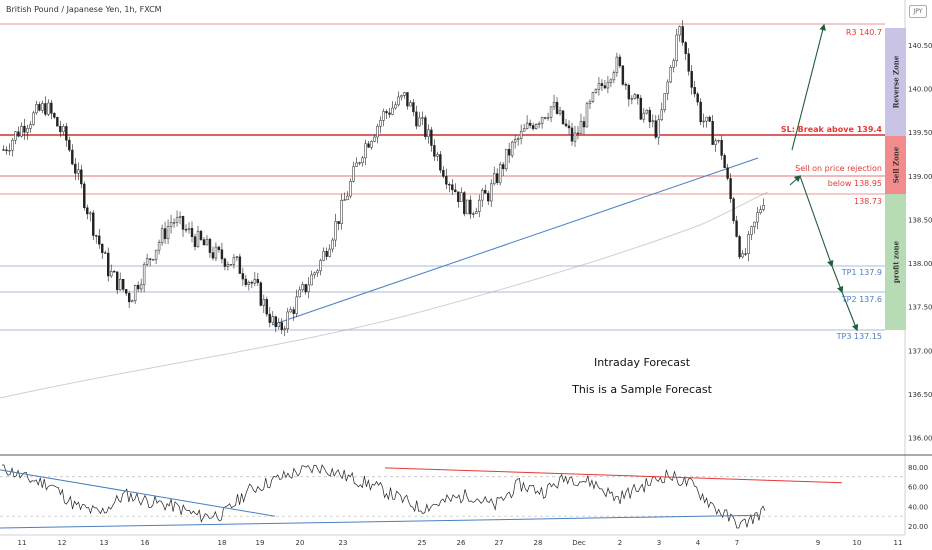  I want to click on r3-label: R3 140.7, so click(863, 32).